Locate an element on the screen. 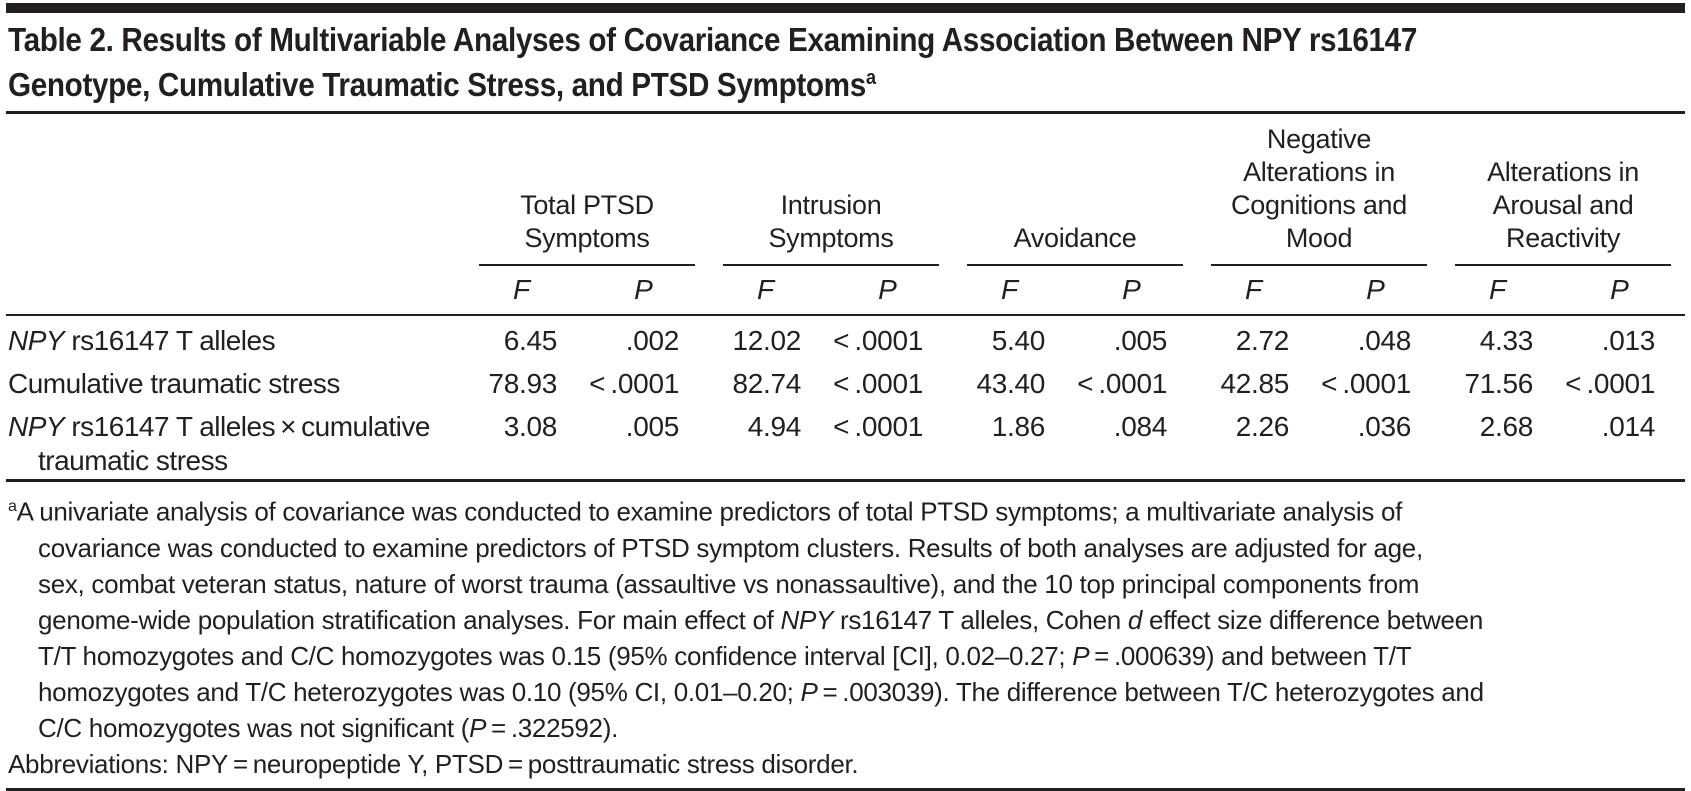 The image size is (1691, 791). column-group-intrusion-symptoms: Intrusion Symptoms is located at coordinates (831, 190).